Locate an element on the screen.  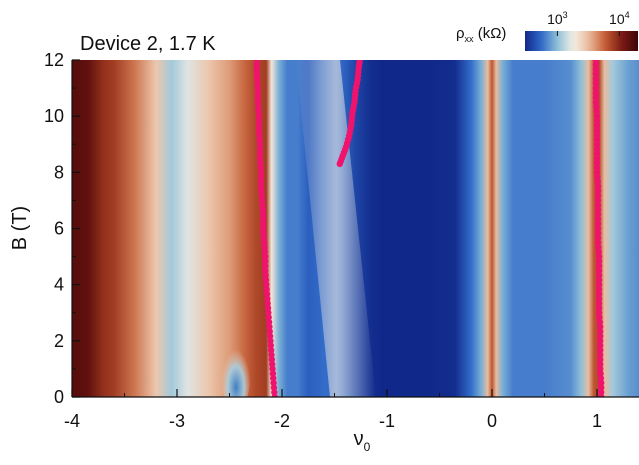
y-axis-label: B (T) is located at coordinates (20, 228).